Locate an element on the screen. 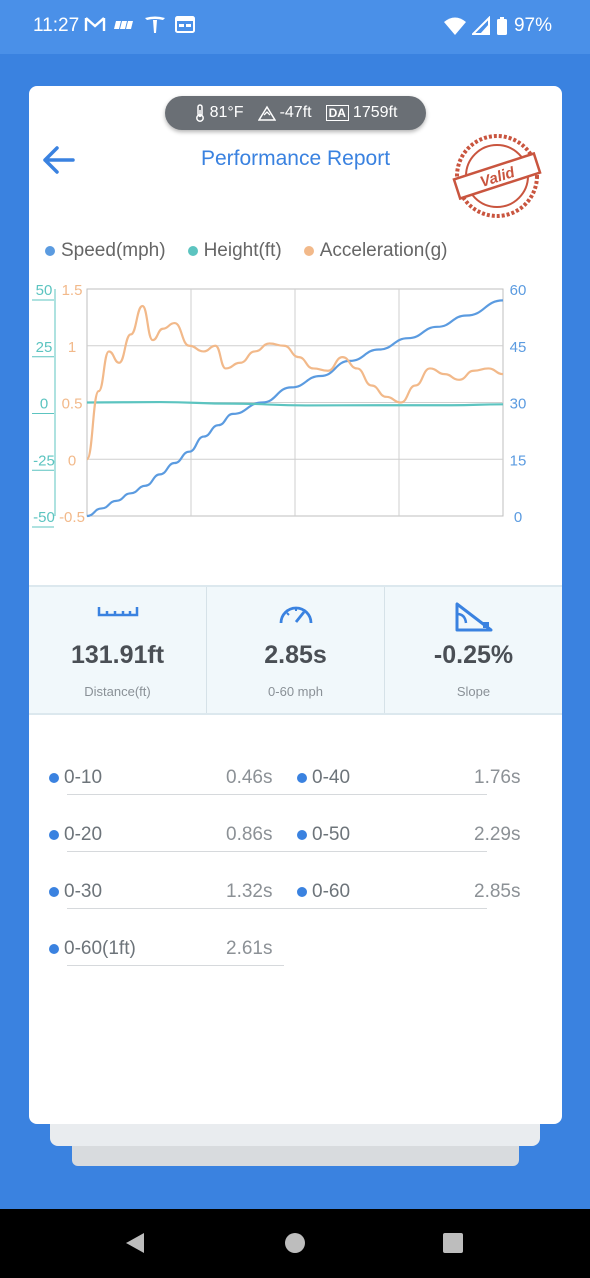  accel-tick-label: 0 is located at coordinates (72, 460).